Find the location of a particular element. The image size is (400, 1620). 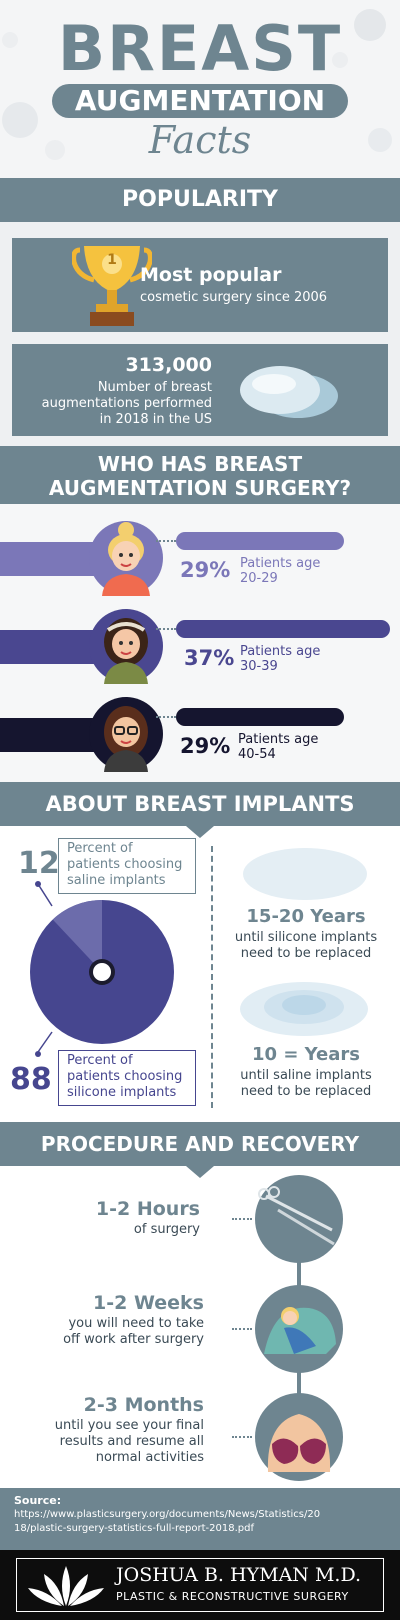

implants-icon is located at coordinates (289, 392).